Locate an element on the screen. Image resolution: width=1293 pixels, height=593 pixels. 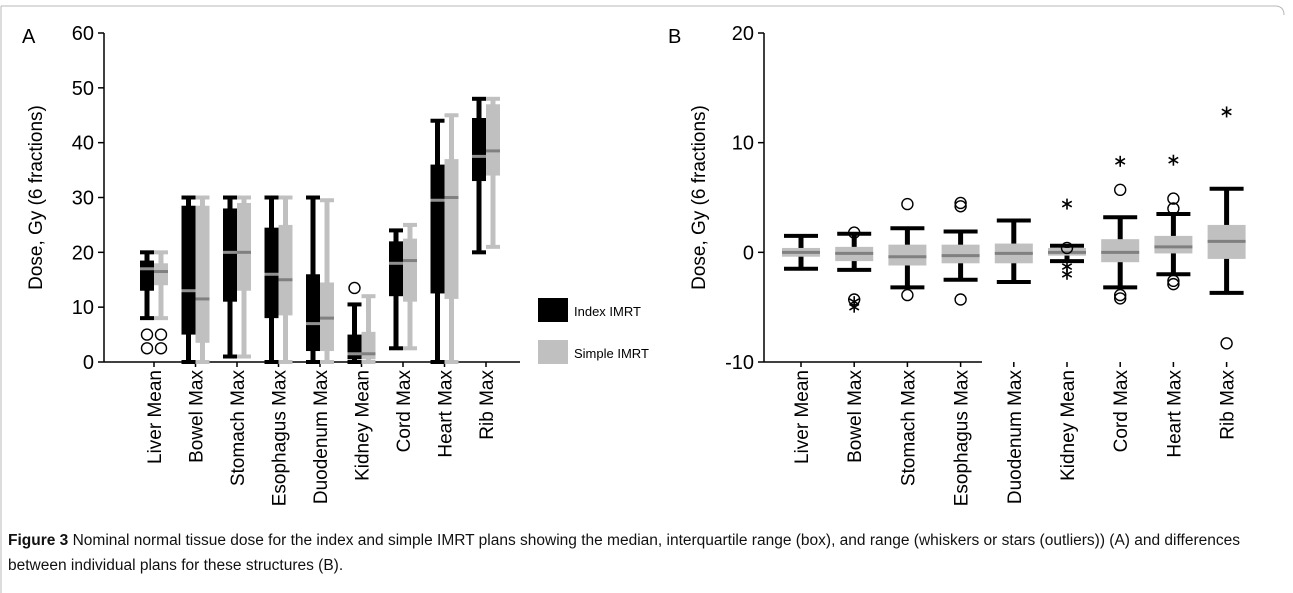
x-tick-label-b-5: Kidney Mean is located at coordinates (1068, 425).